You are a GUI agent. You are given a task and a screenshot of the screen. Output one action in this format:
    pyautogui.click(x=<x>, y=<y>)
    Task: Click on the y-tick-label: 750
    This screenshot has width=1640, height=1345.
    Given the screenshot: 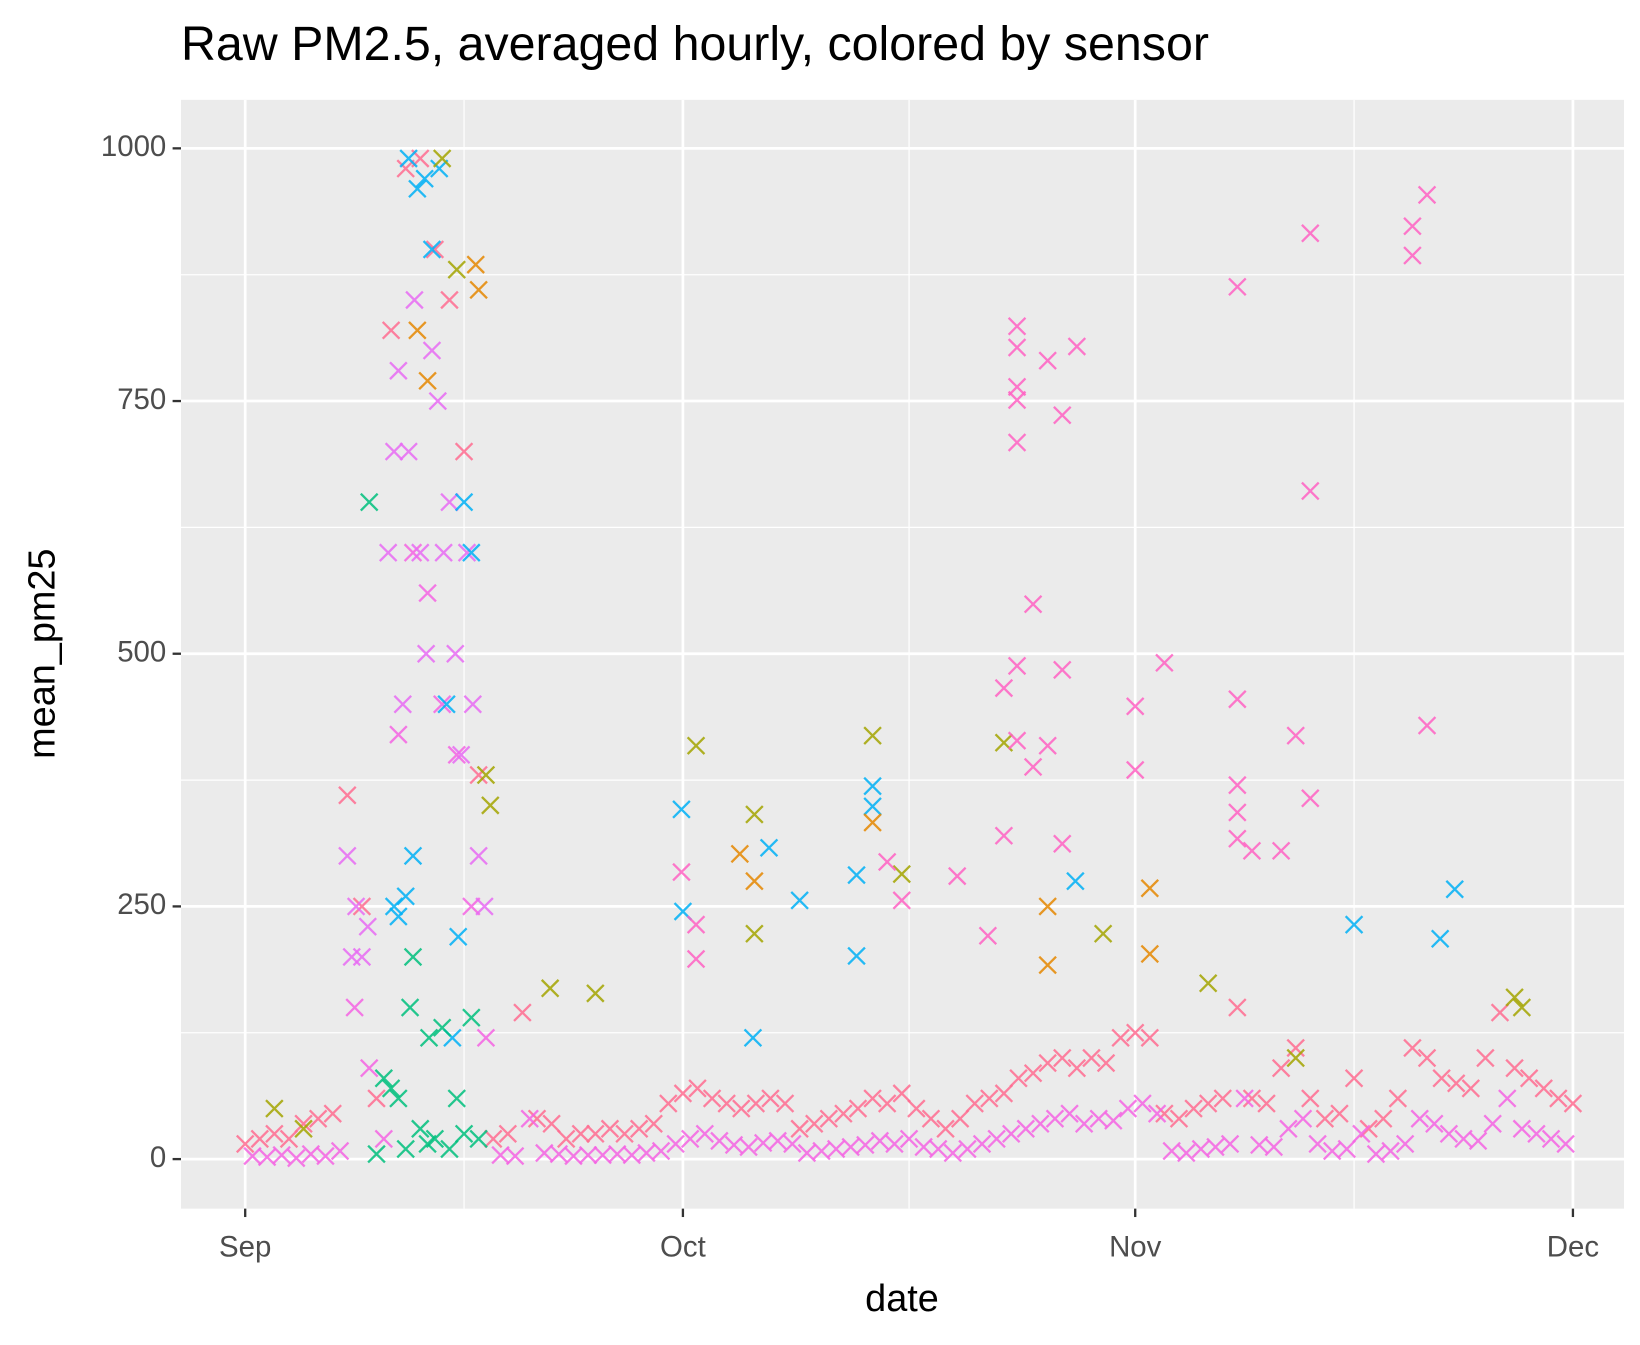 What is the action you would take?
    pyautogui.click(x=141, y=399)
    